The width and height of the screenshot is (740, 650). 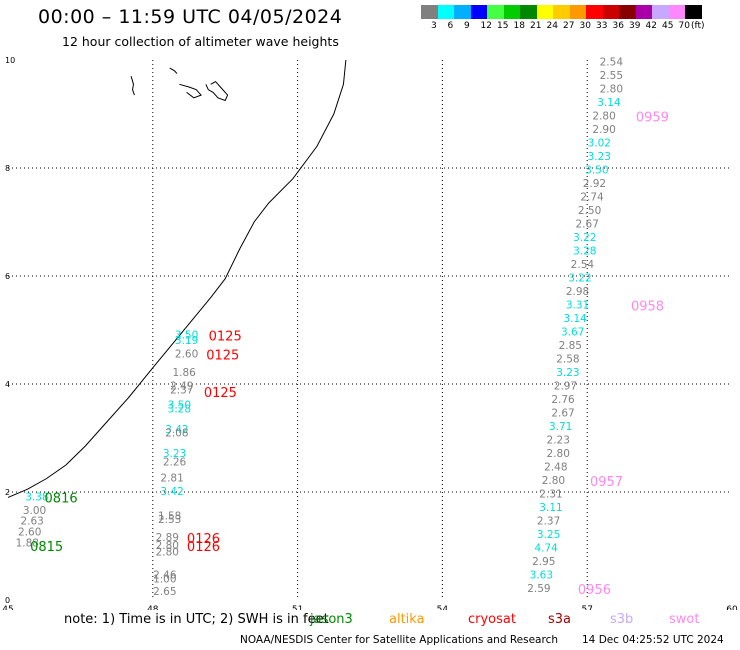 What do you see at coordinates (584, 252) in the screenshot?
I see `wave-height-value: 3.28` at bounding box center [584, 252].